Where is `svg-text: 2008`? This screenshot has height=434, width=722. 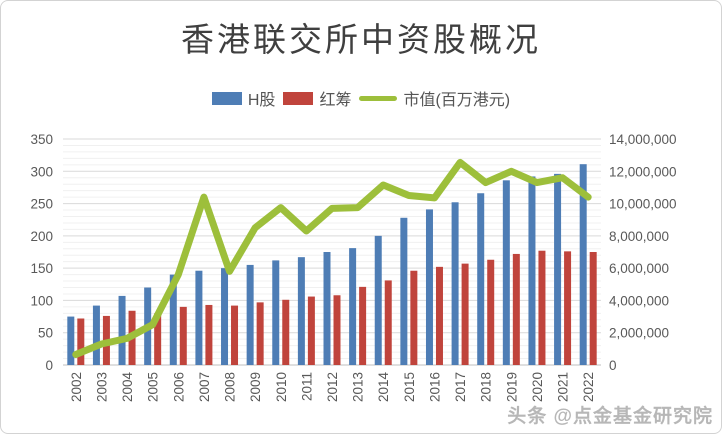 svg-text: 2008 is located at coordinates (230, 387).